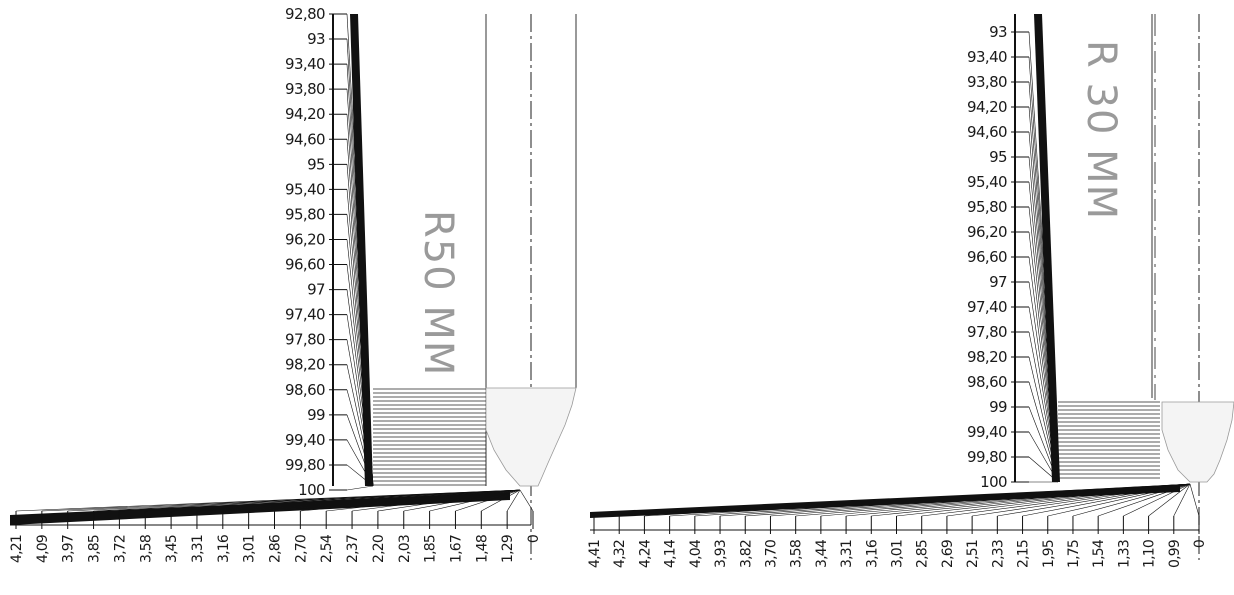 This screenshot has height=595, width=1234. What do you see at coordinates (771, 554) in the screenshot?
I see `horizontal-tick-label: 3,70` at bounding box center [771, 554].